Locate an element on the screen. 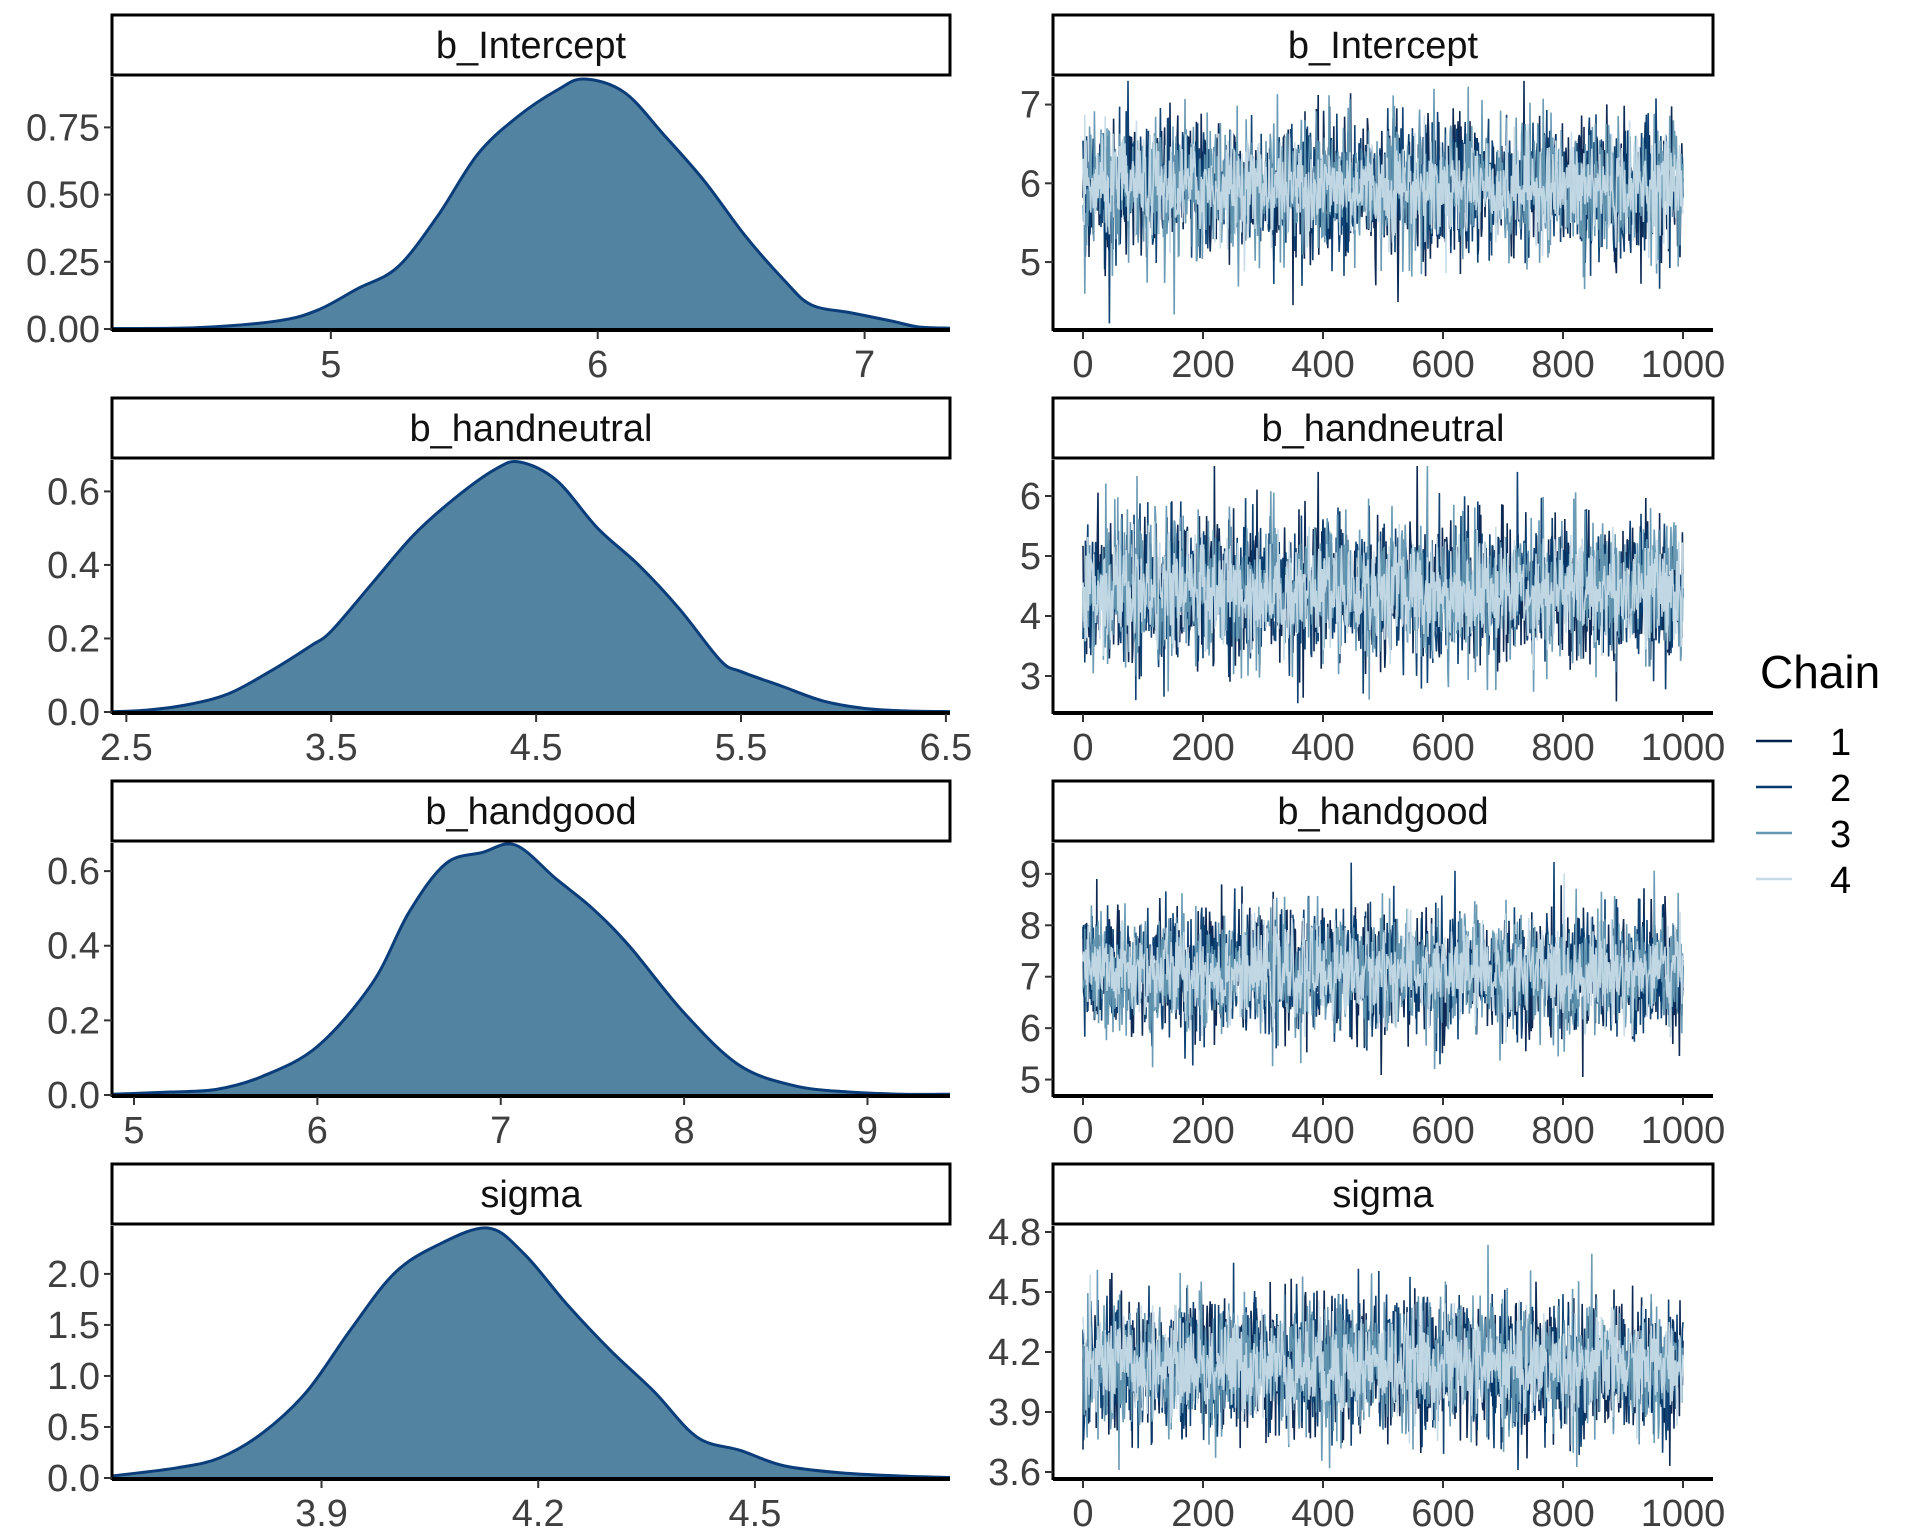  legend-label: 1 is located at coordinates (1840, 743).